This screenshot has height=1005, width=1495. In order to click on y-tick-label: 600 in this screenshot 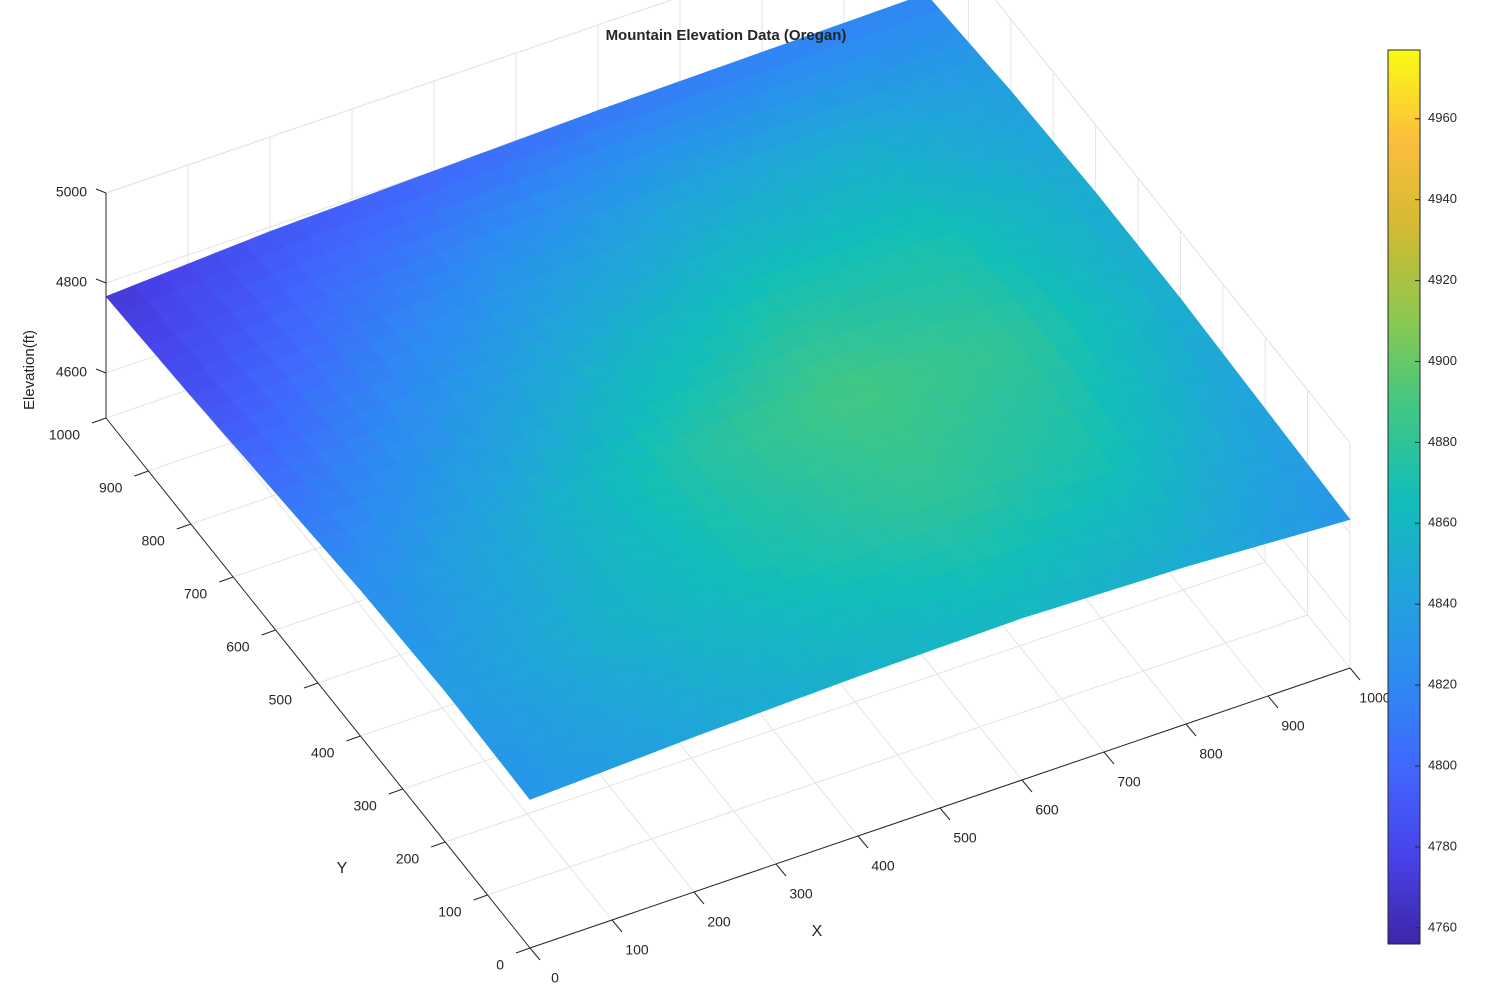, I will do `click(238, 647)`.